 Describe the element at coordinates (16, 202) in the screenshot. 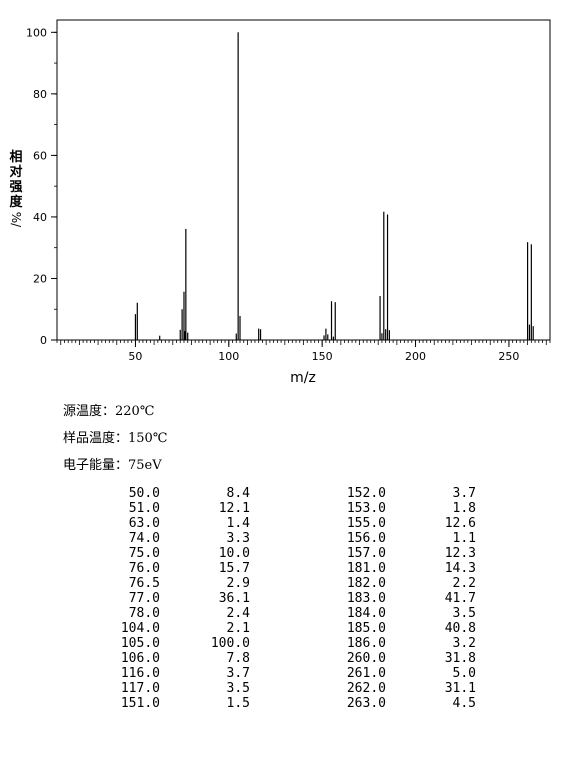

I see `y-axis-title-char: 度` at that location.